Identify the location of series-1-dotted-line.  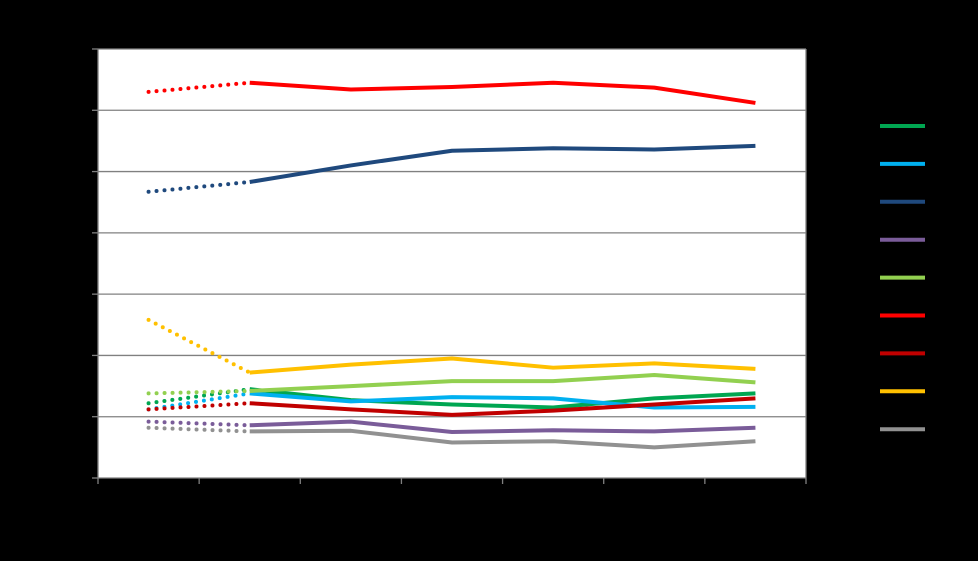
(199, 396).